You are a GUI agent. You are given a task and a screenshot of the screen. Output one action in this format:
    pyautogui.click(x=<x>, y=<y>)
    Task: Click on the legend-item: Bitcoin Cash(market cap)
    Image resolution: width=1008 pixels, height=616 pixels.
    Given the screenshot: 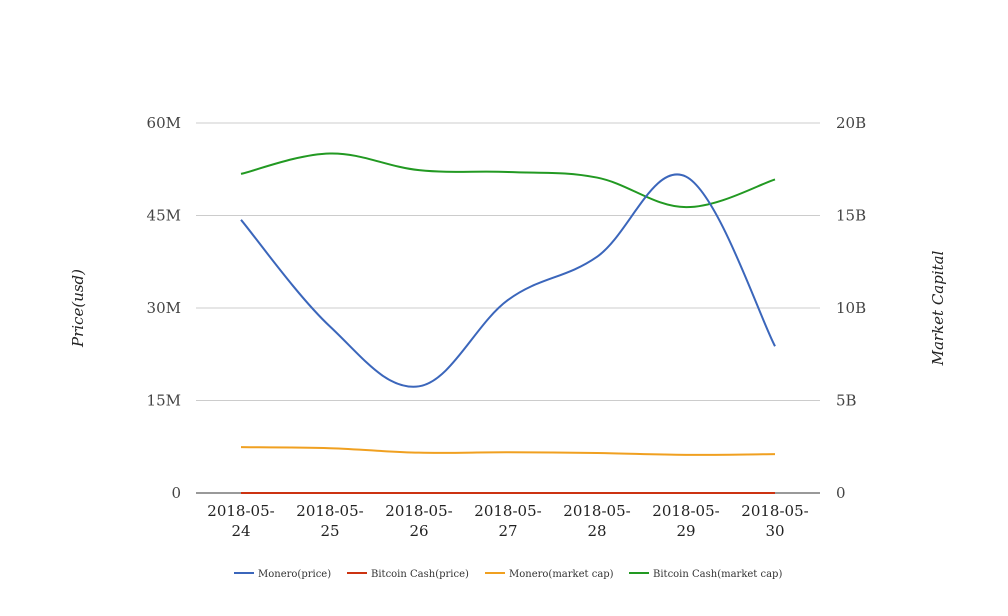 What is the action you would take?
    pyautogui.click(x=705, y=574)
    